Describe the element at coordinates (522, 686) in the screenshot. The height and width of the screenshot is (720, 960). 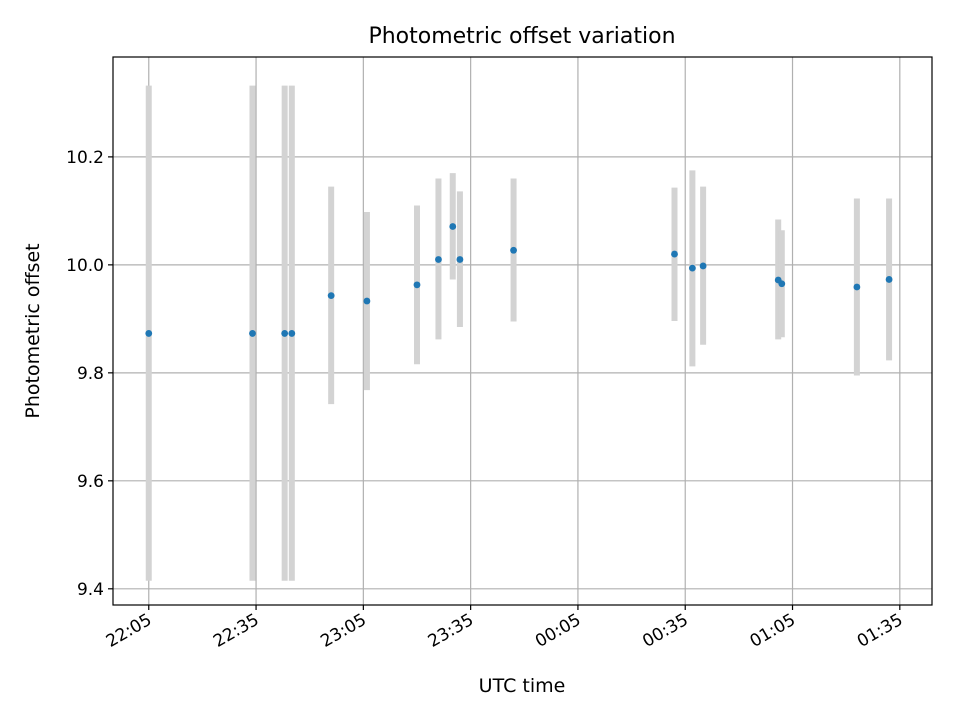
I see `x-axis-label: UTC time` at that location.